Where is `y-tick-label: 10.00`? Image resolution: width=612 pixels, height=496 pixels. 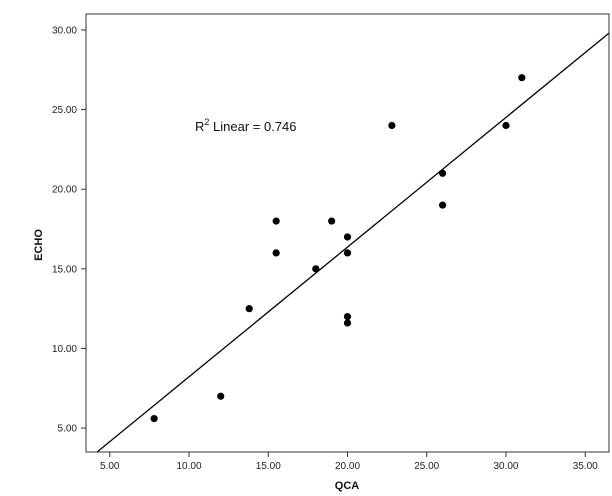
y-tick-label: 10.00 is located at coordinates (64, 349).